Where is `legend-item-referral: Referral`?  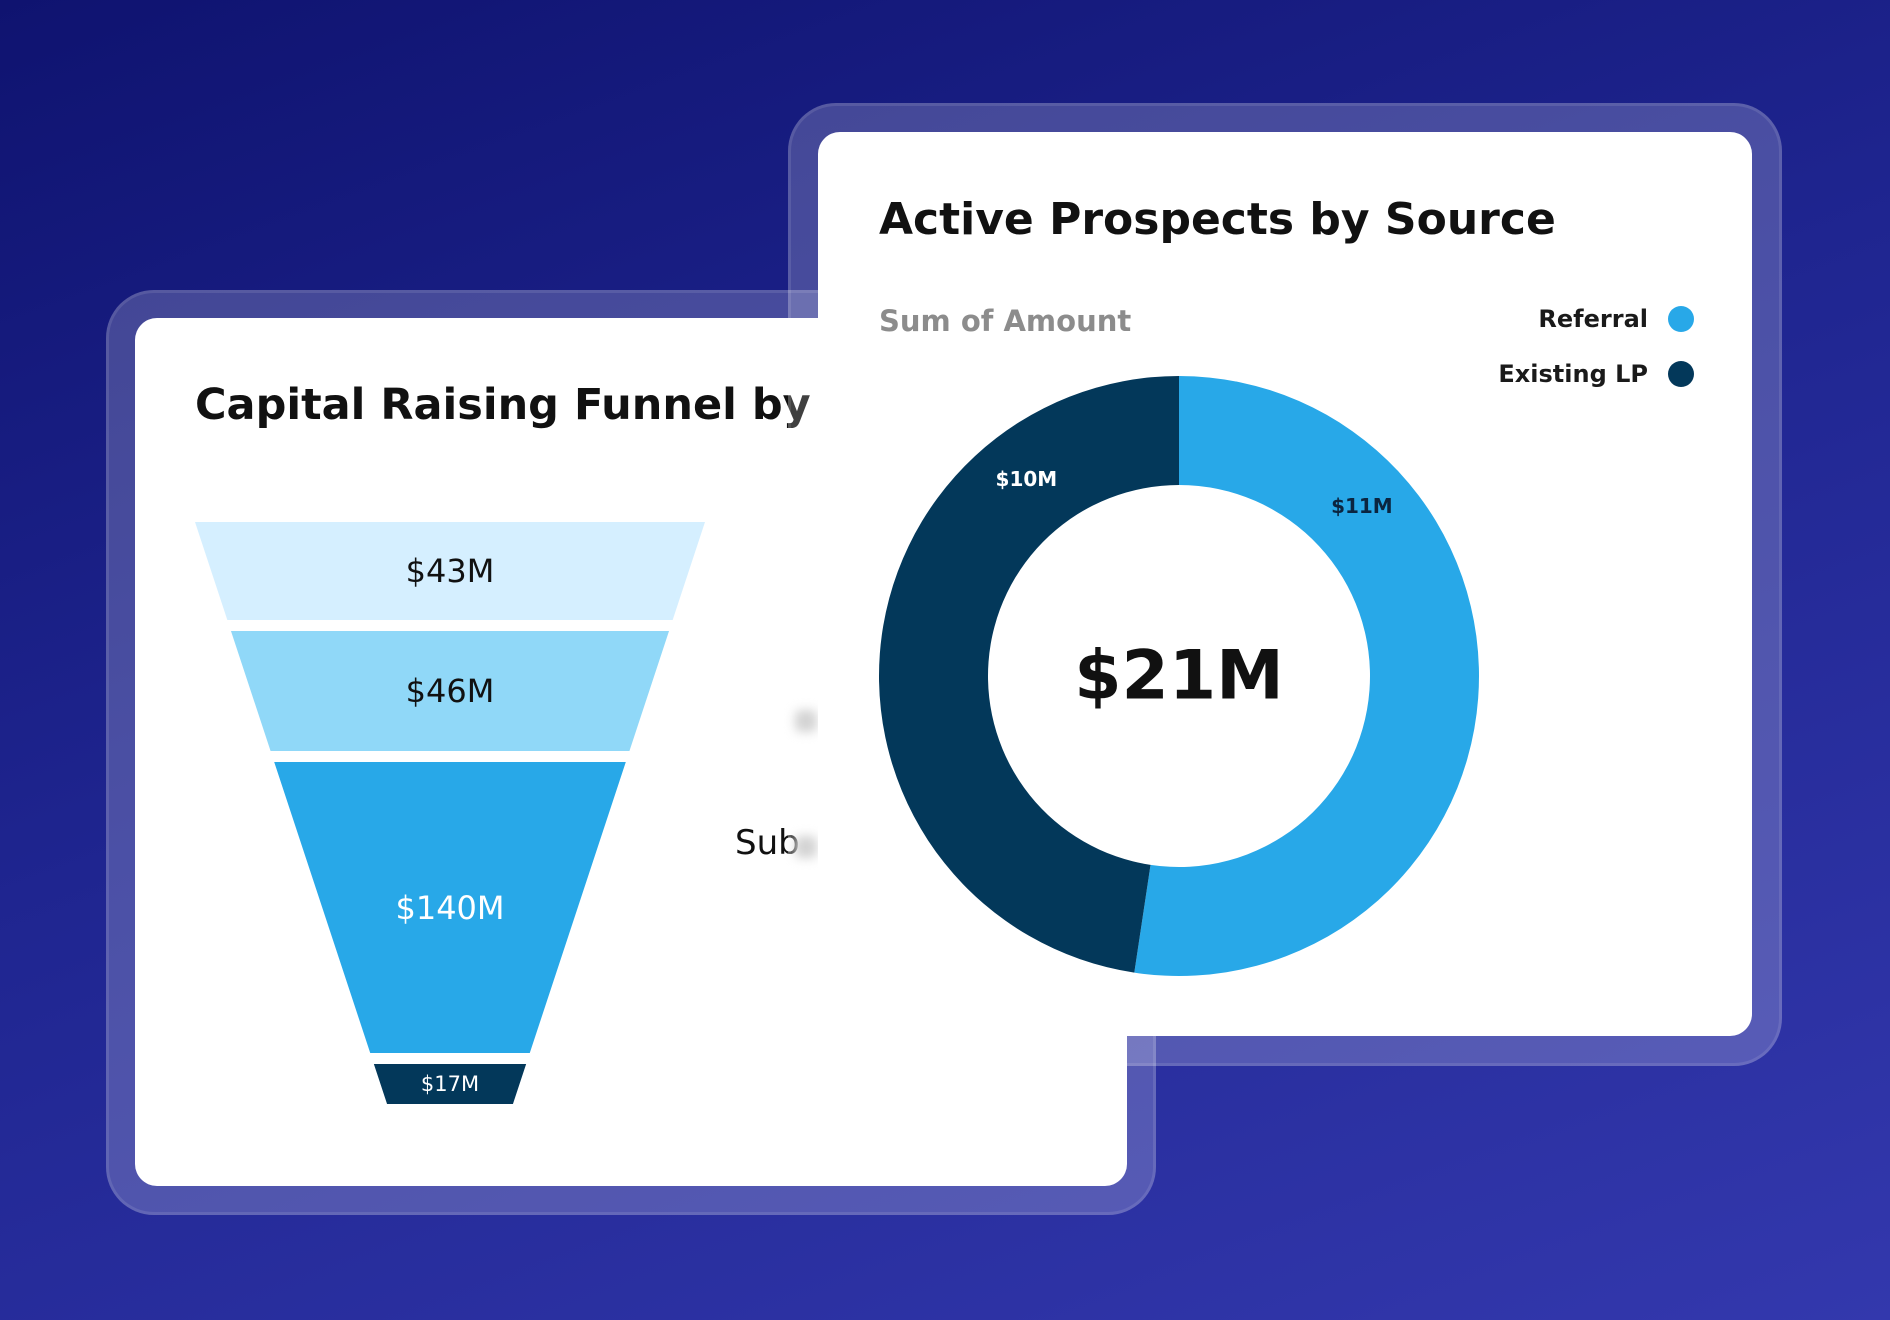 legend-item-referral: Referral is located at coordinates (1616, 319).